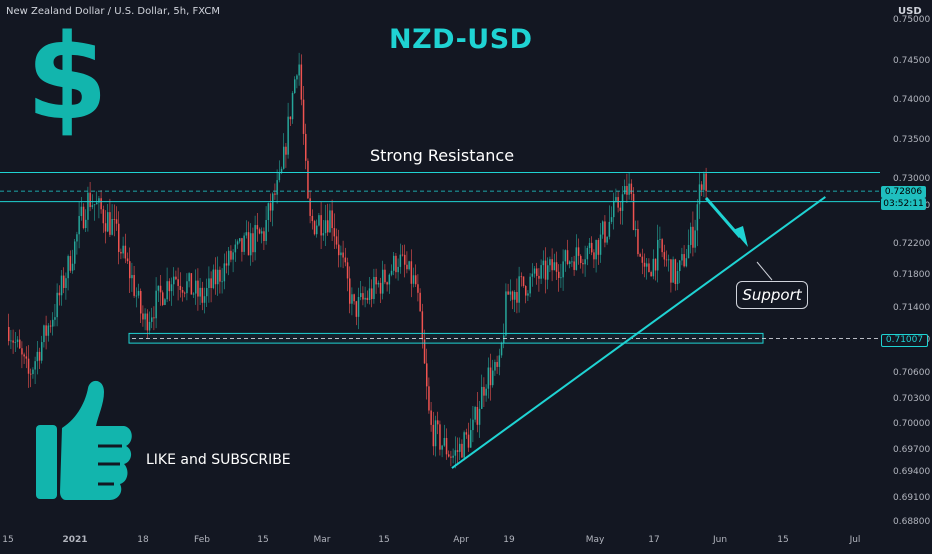  I want to click on thumb-finger-lines, so click(110, 465).